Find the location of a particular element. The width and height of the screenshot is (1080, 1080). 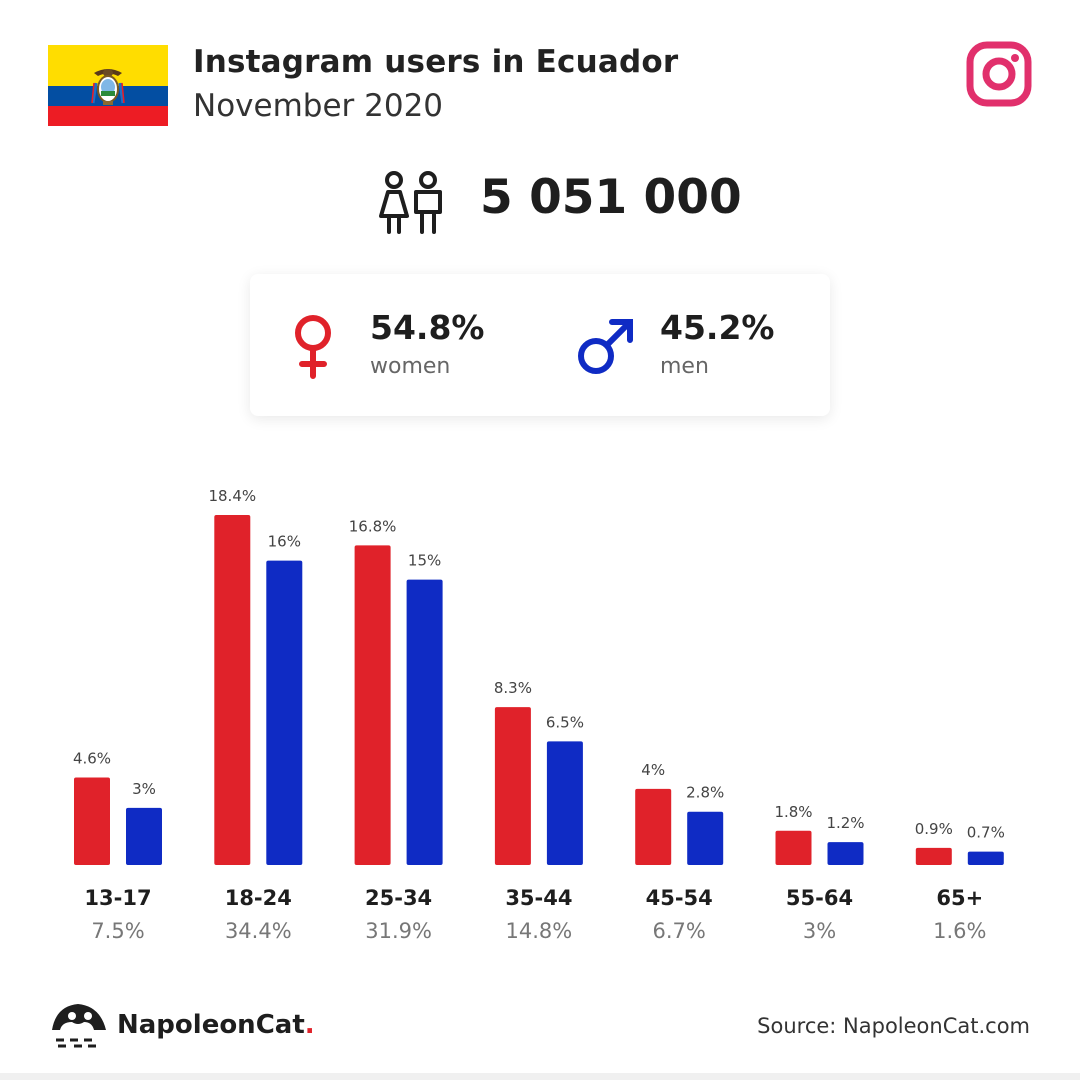

male-icon is located at coordinates (606, 346).